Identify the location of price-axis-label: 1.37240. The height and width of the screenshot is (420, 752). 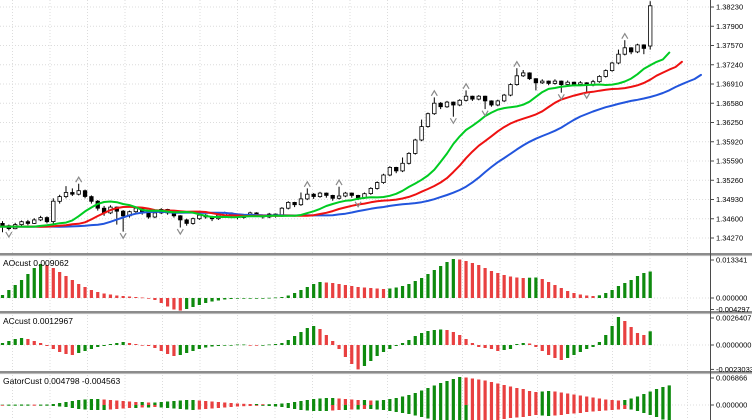
(729, 64).